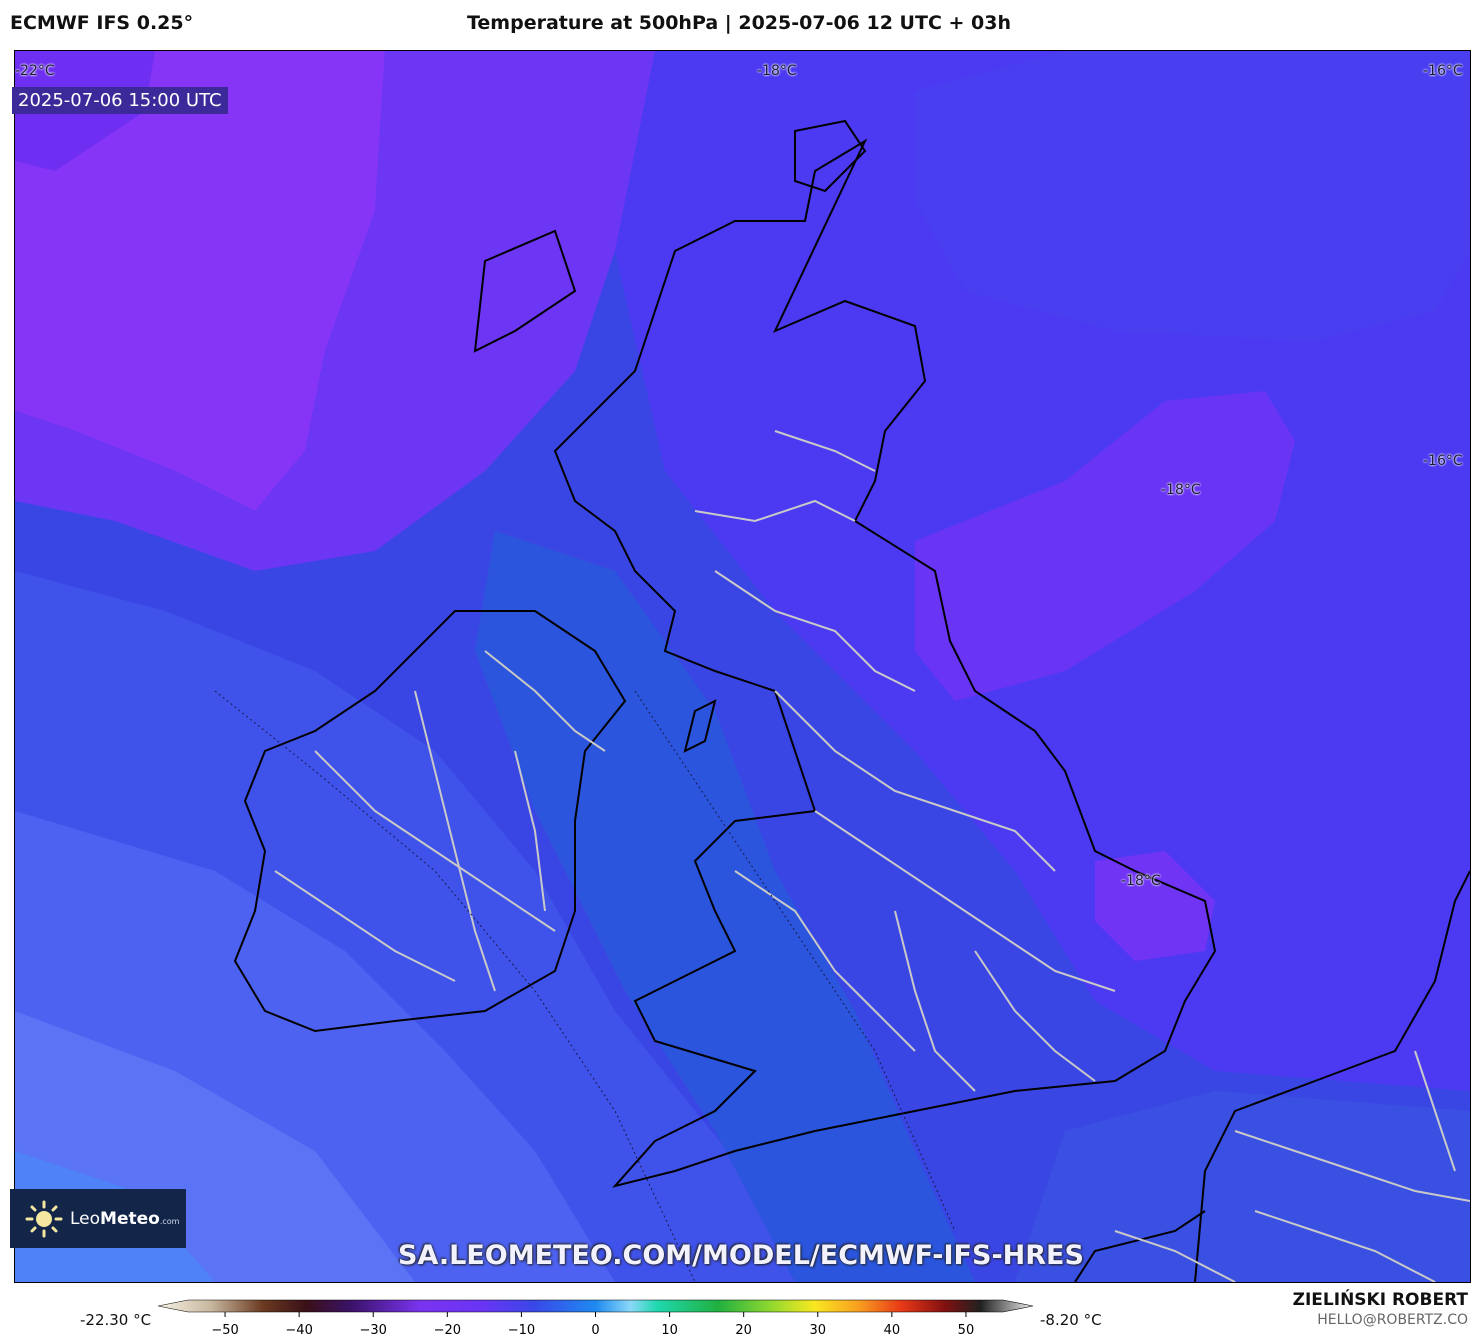 The image size is (1482, 1339). Describe the element at coordinates (298, 1330) in the screenshot. I see `colorbar-tick-label: −40` at that location.